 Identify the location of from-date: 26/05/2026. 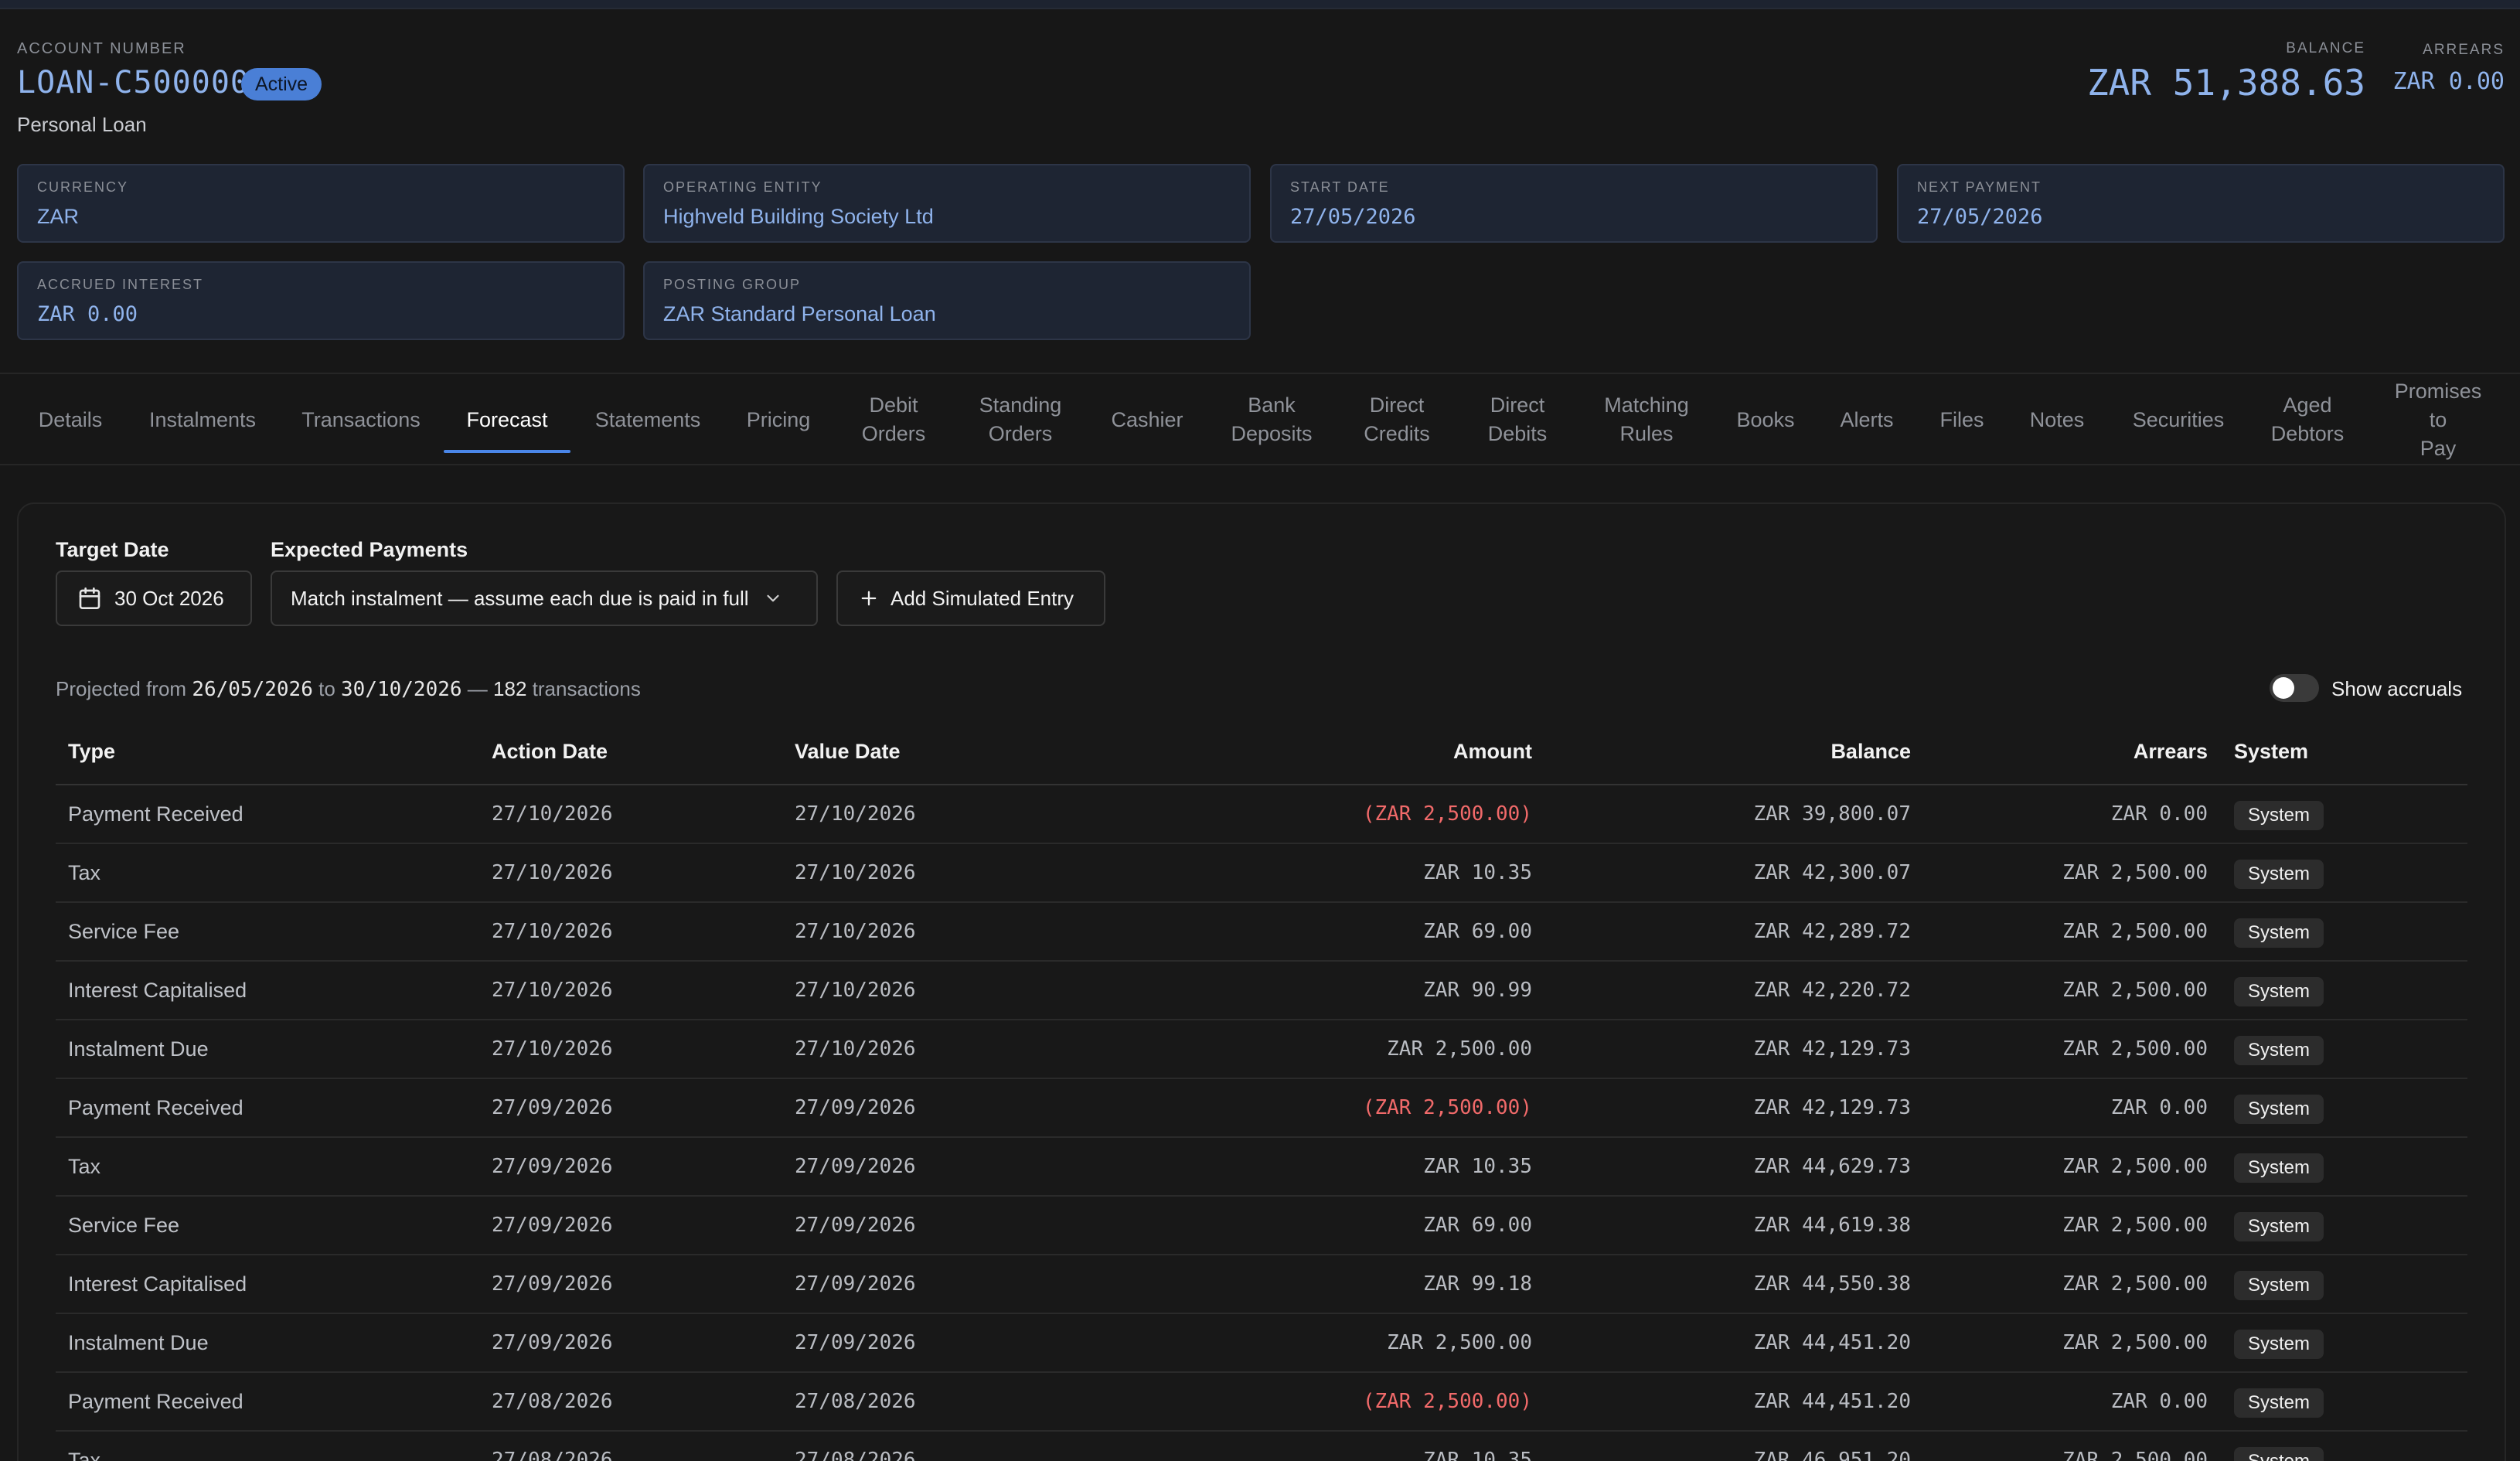
(252, 689).